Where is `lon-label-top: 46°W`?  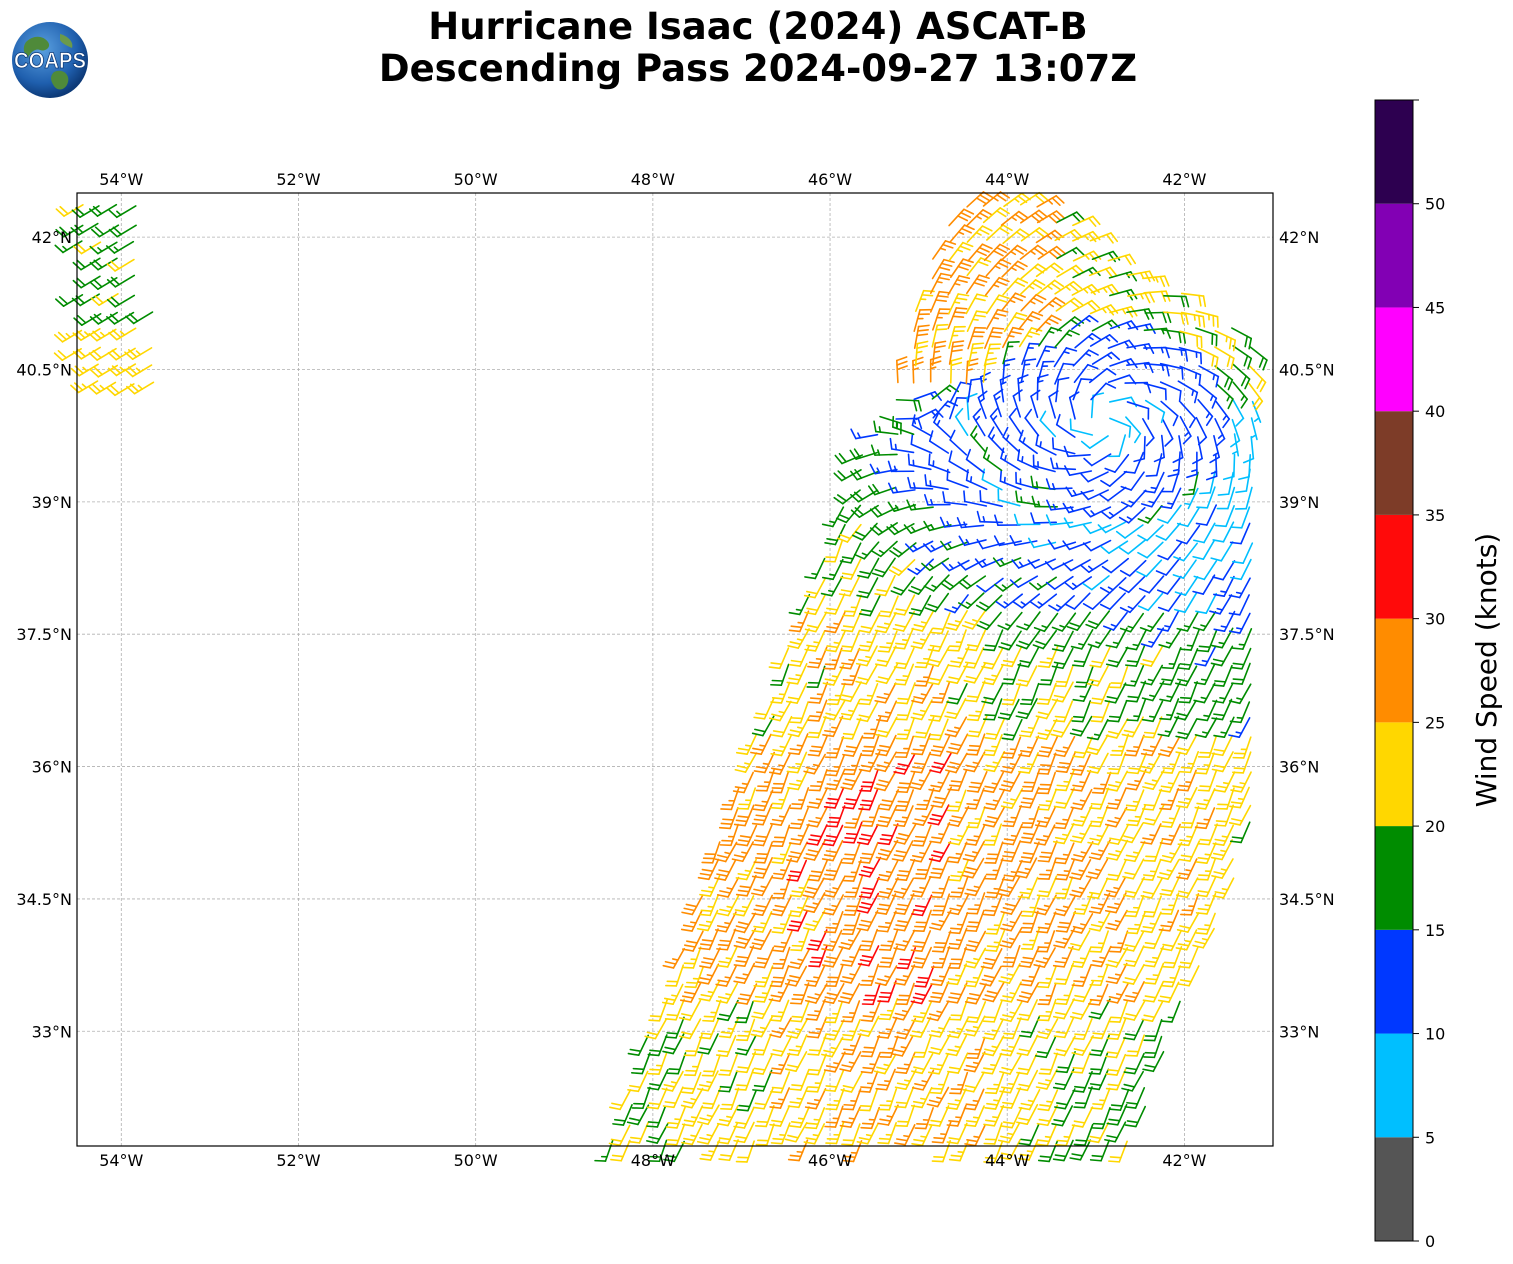
lon-label-top: 46°W is located at coordinates (830, 179).